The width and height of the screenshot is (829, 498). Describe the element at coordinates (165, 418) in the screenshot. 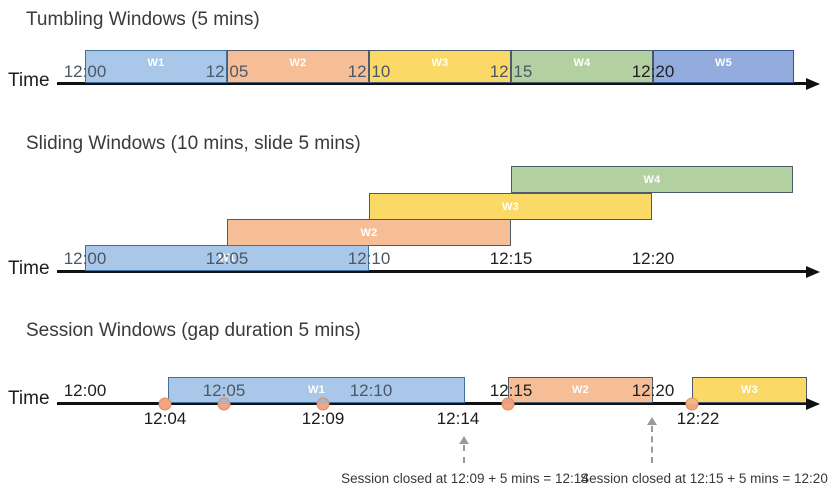

I see `event-time-label-12-04: 12:04` at that location.